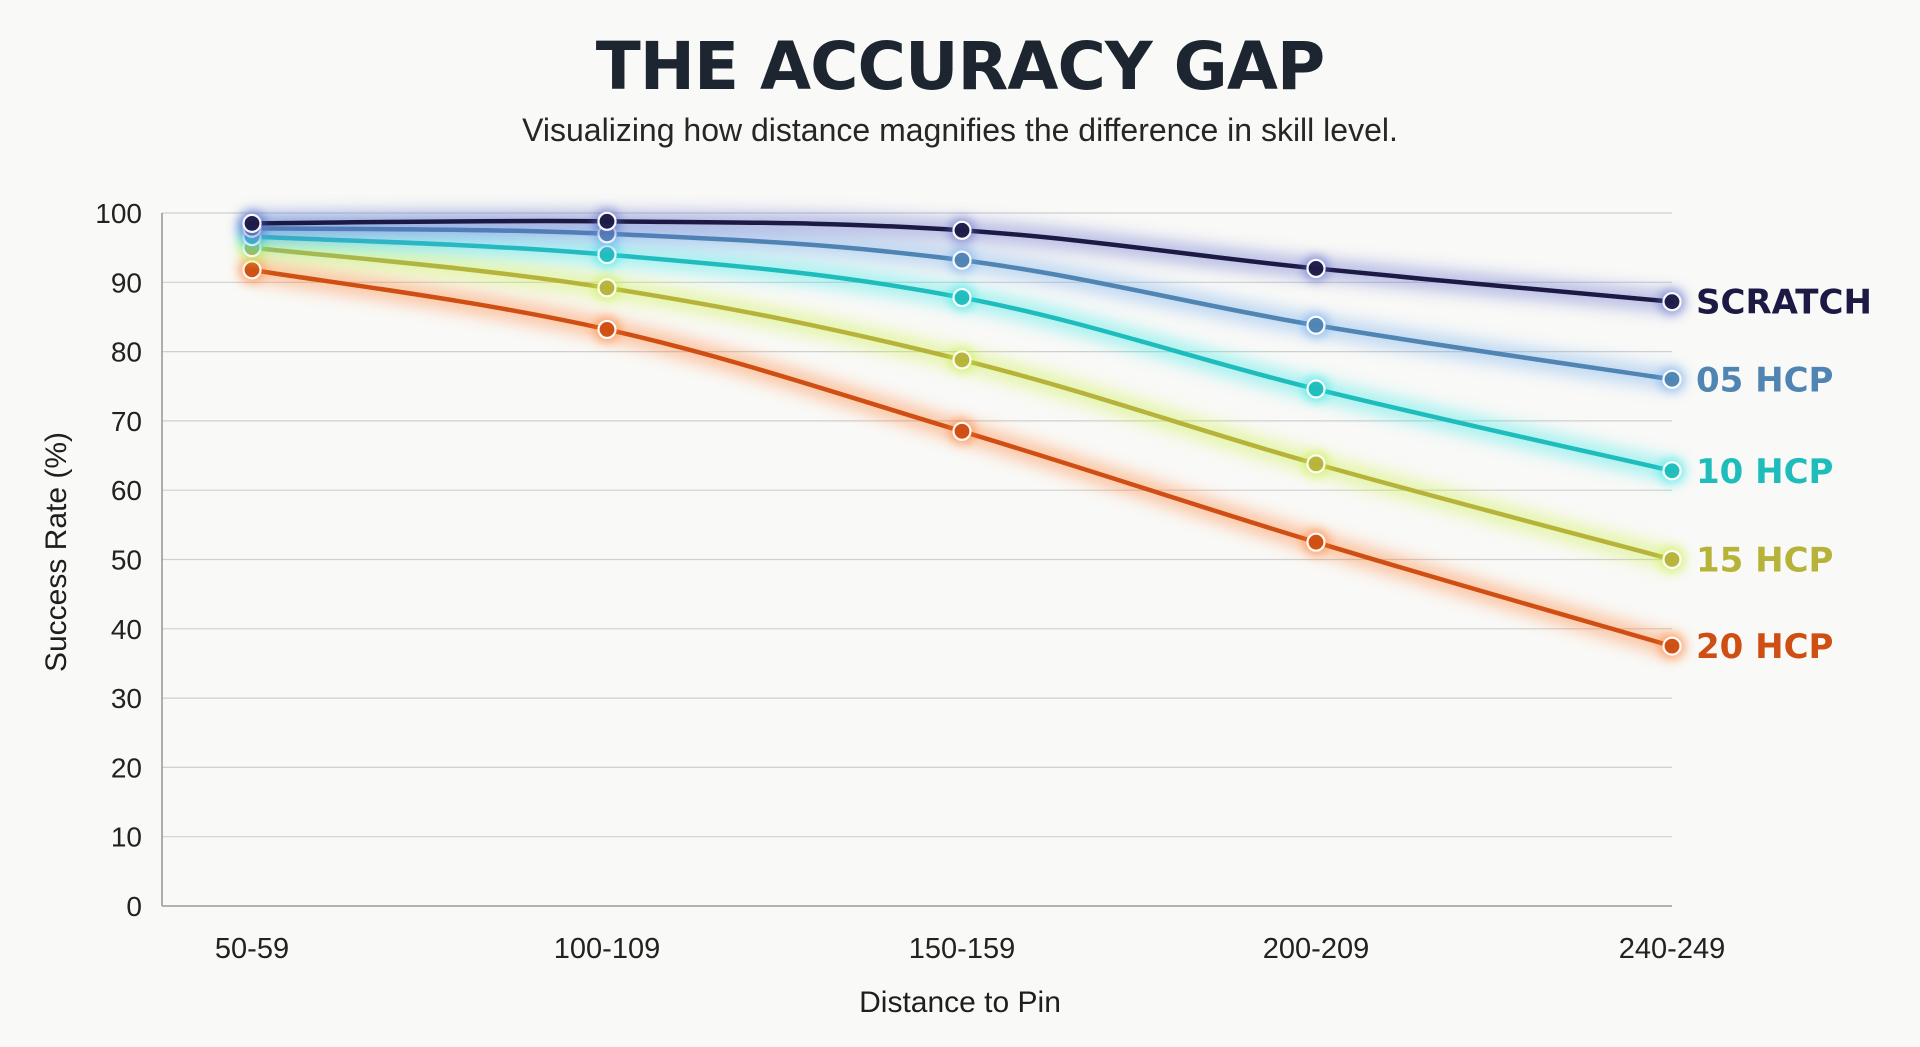 This screenshot has height=1047, width=1920. What do you see at coordinates (56, 552) in the screenshot?
I see `y-axis-label: Success Rate (%)` at bounding box center [56, 552].